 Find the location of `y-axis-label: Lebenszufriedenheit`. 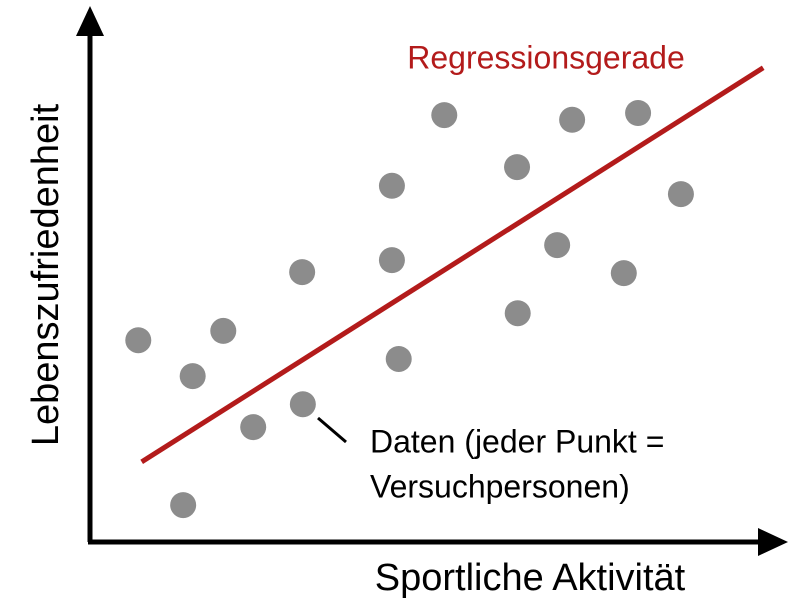

y-axis-label: Lebenszufriedenheit is located at coordinates (46, 274).